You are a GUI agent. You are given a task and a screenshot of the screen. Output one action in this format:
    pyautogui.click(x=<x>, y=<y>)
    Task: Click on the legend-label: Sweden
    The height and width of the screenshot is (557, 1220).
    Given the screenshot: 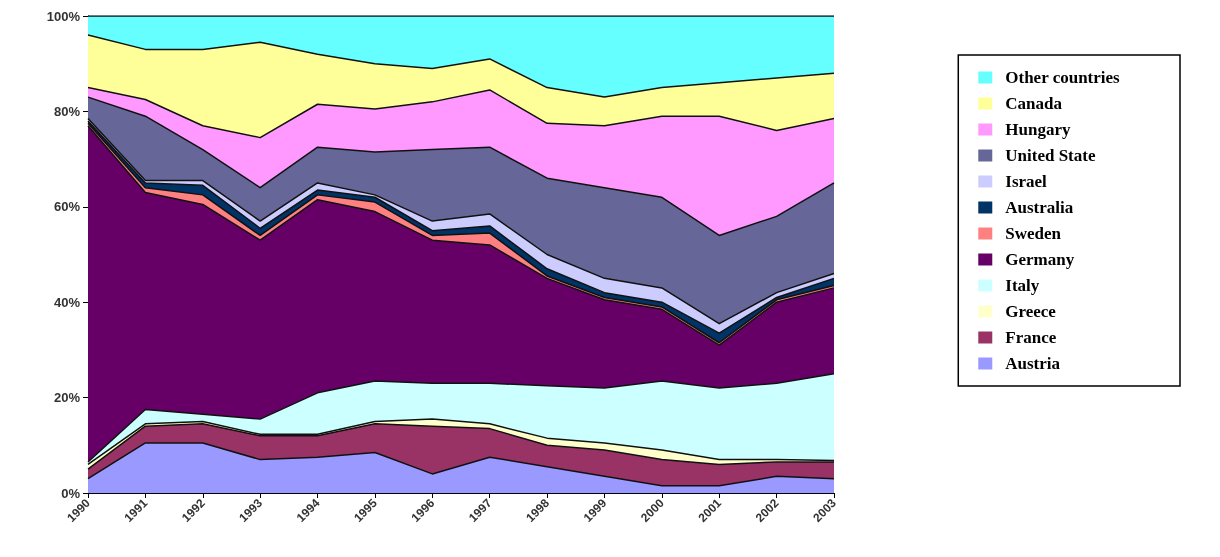 What is the action you would take?
    pyautogui.click(x=1033, y=233)
    